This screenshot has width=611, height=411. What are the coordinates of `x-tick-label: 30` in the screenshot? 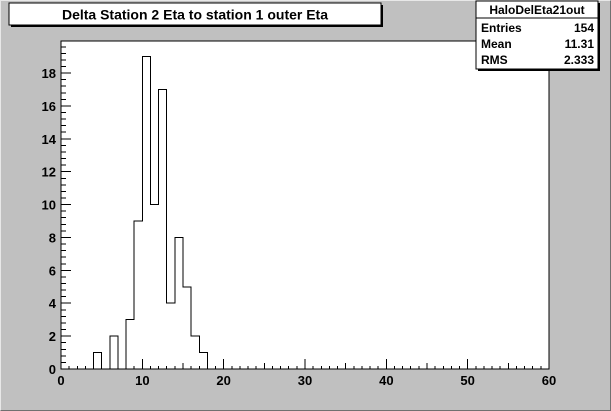 It's located at (305, 380).